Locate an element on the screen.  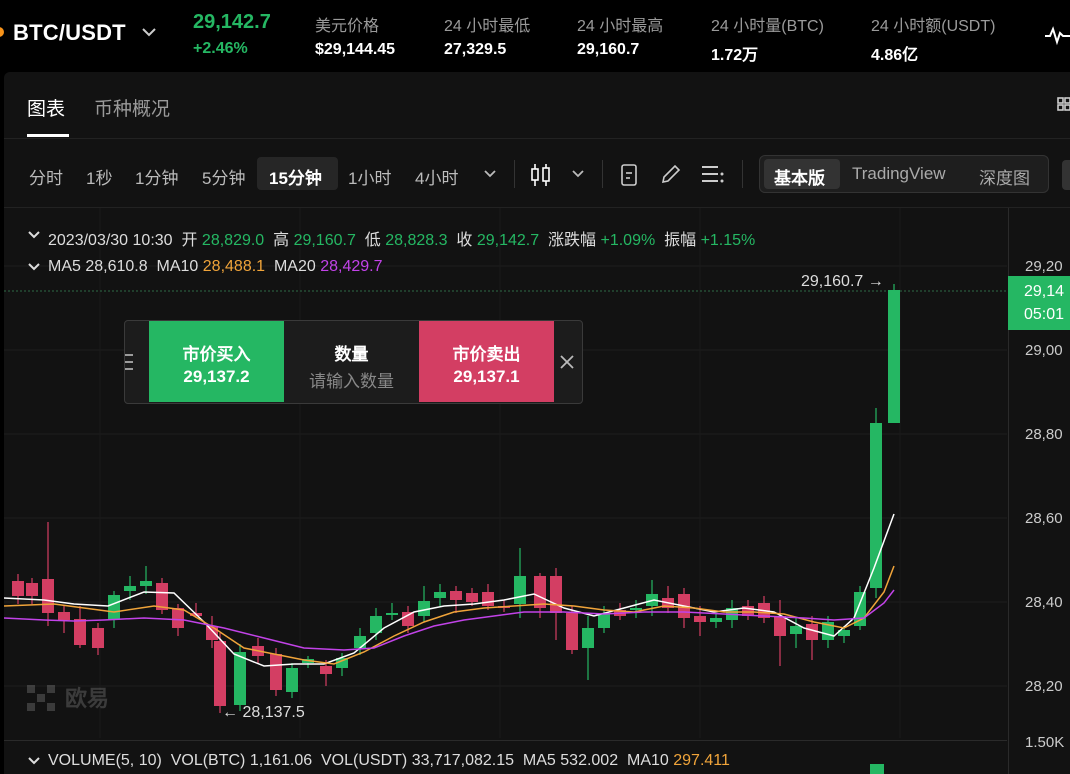
volume-axis-label: 1.50K is located at coordinates (1045, 742).